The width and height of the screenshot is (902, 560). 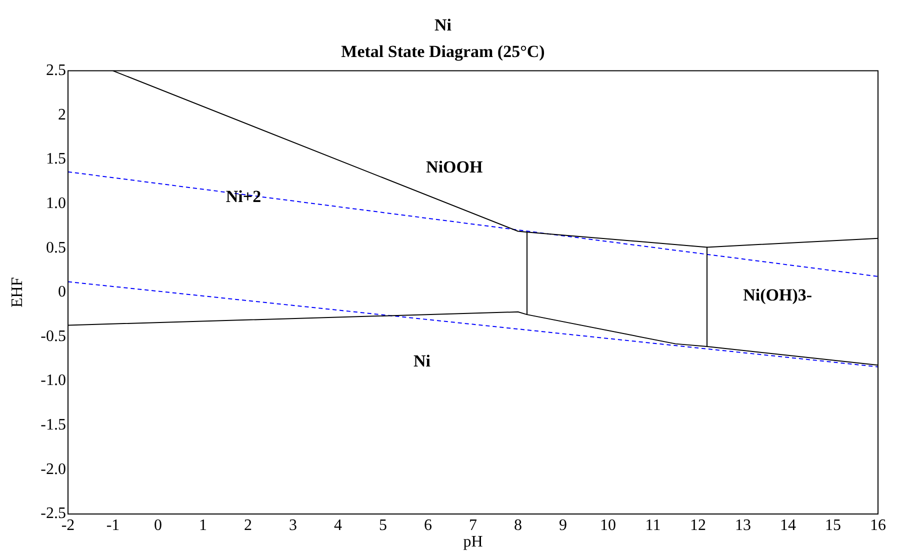 I want to click on y-tick-label: -2.0, so click(x=53, y=469).